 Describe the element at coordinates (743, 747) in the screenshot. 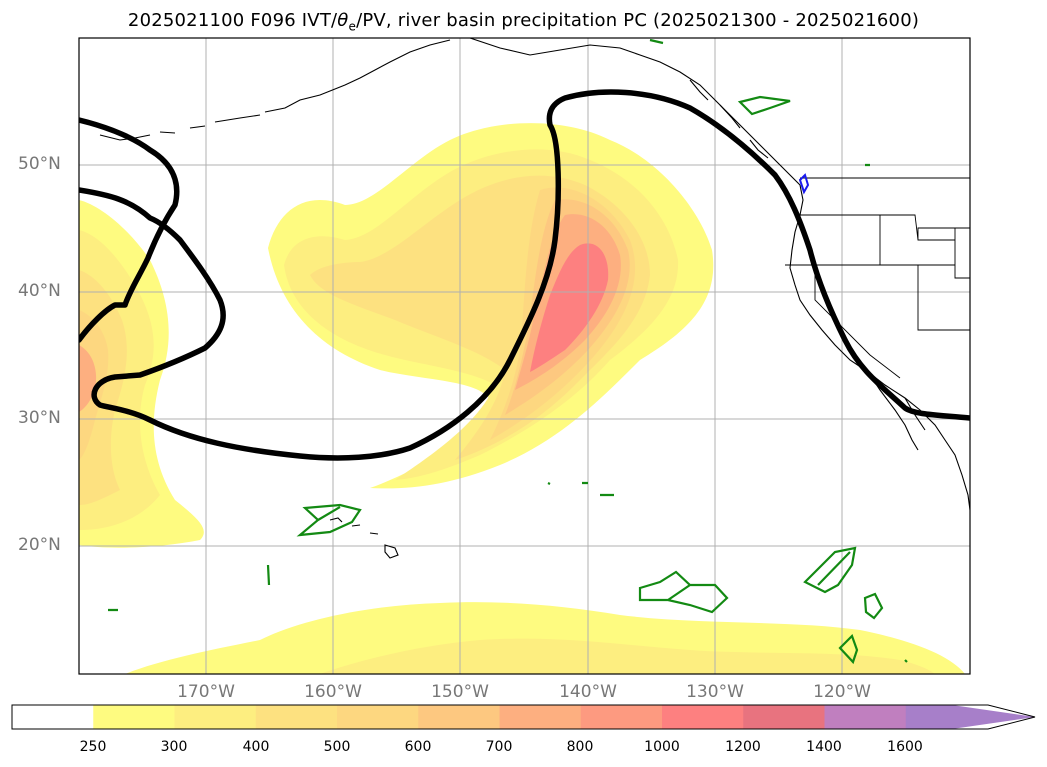

I see `colorbar-tick-1200: 1200` at that location.